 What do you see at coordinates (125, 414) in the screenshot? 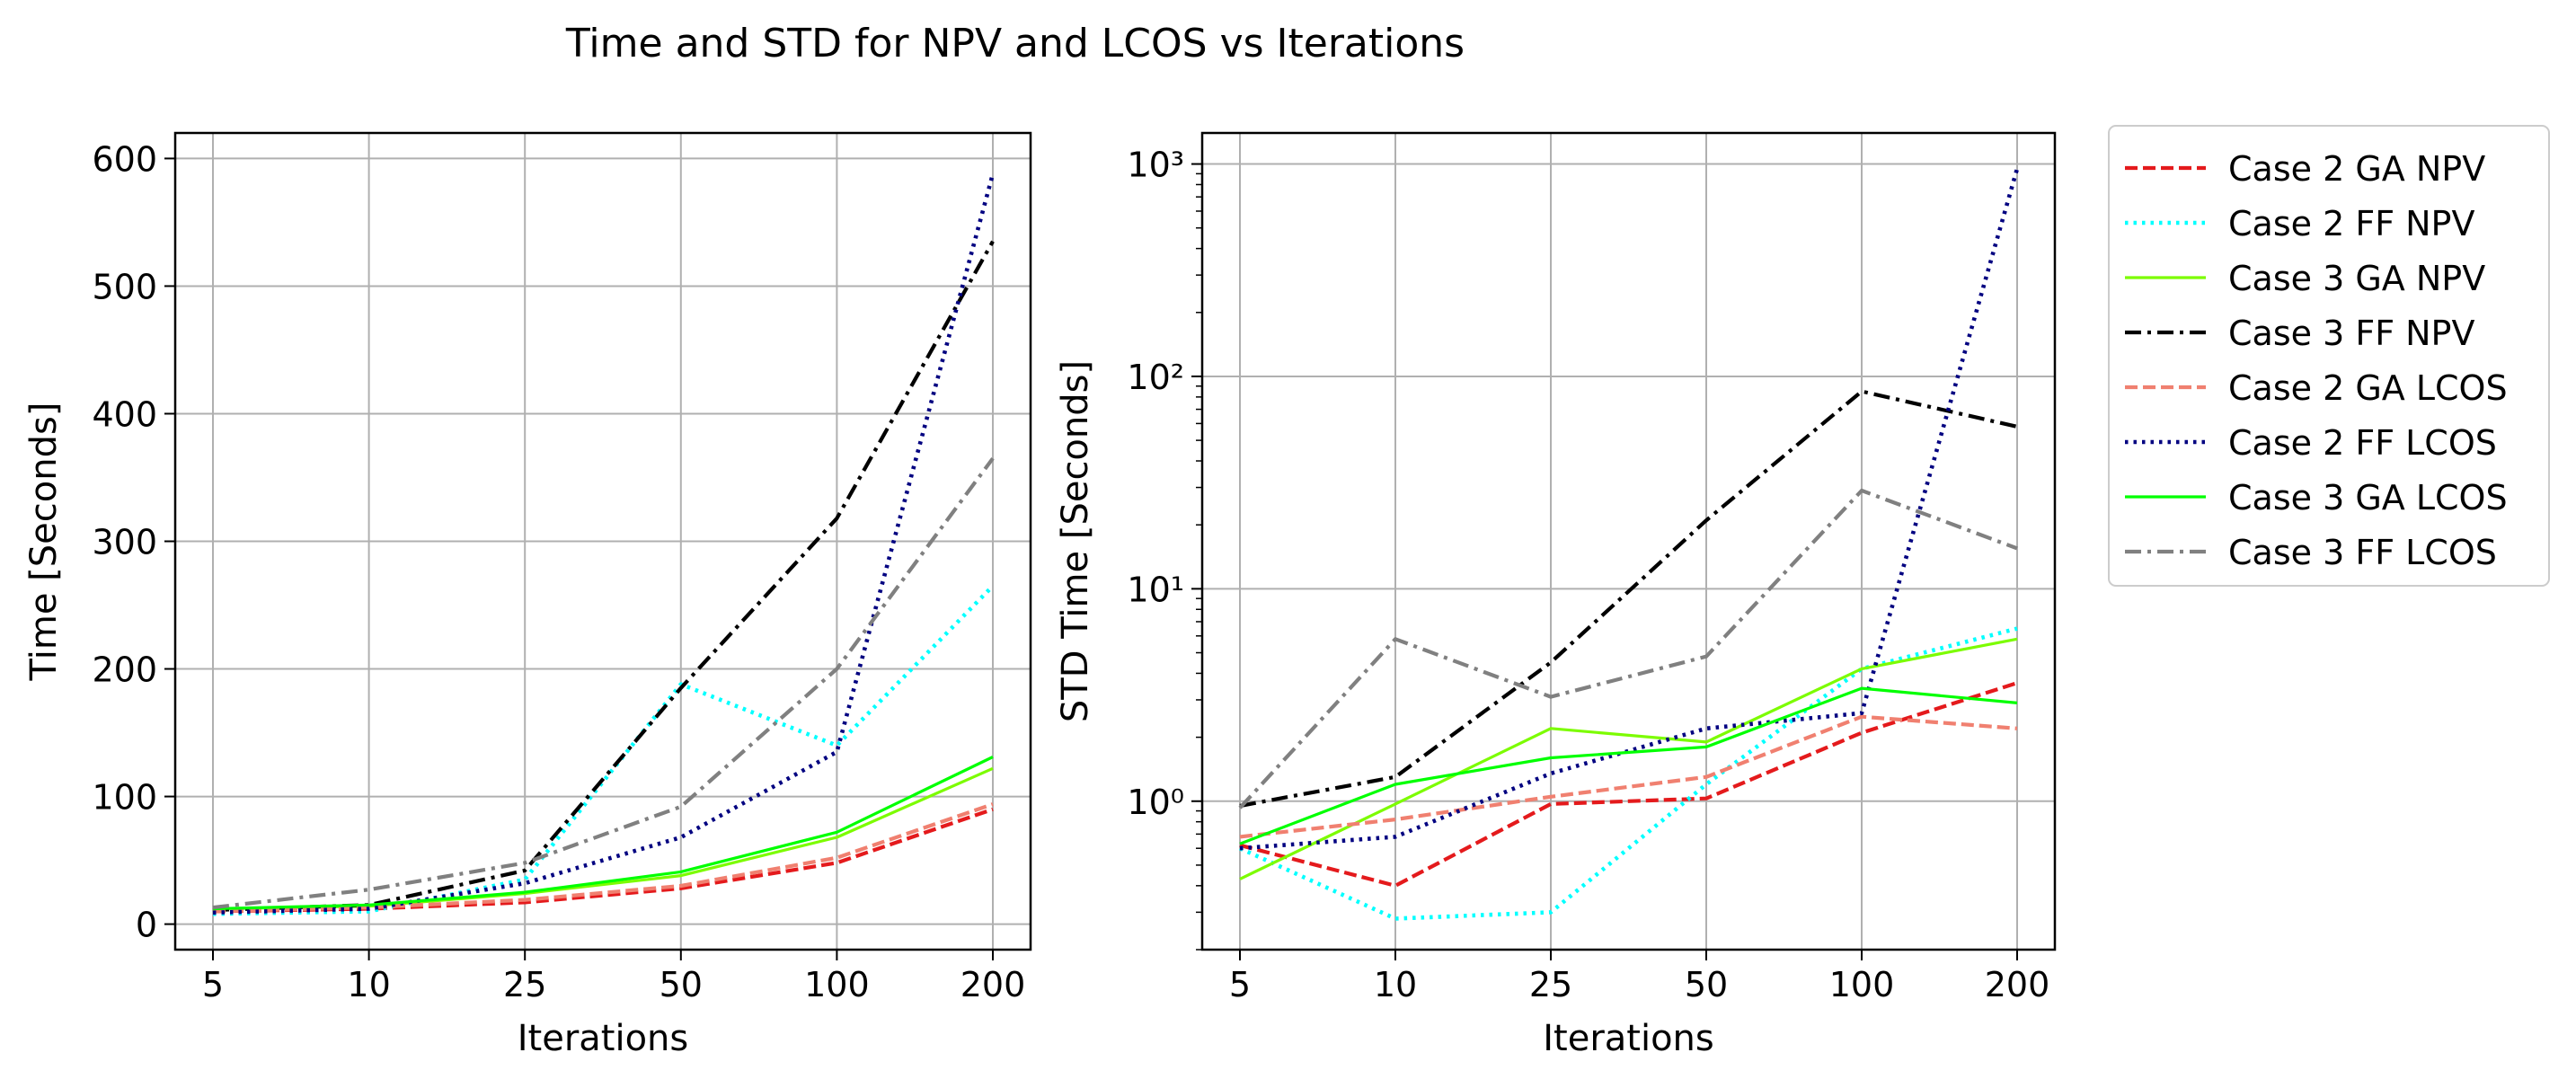
I see `y-tick-label: 400` at bounding box center [125, 414].